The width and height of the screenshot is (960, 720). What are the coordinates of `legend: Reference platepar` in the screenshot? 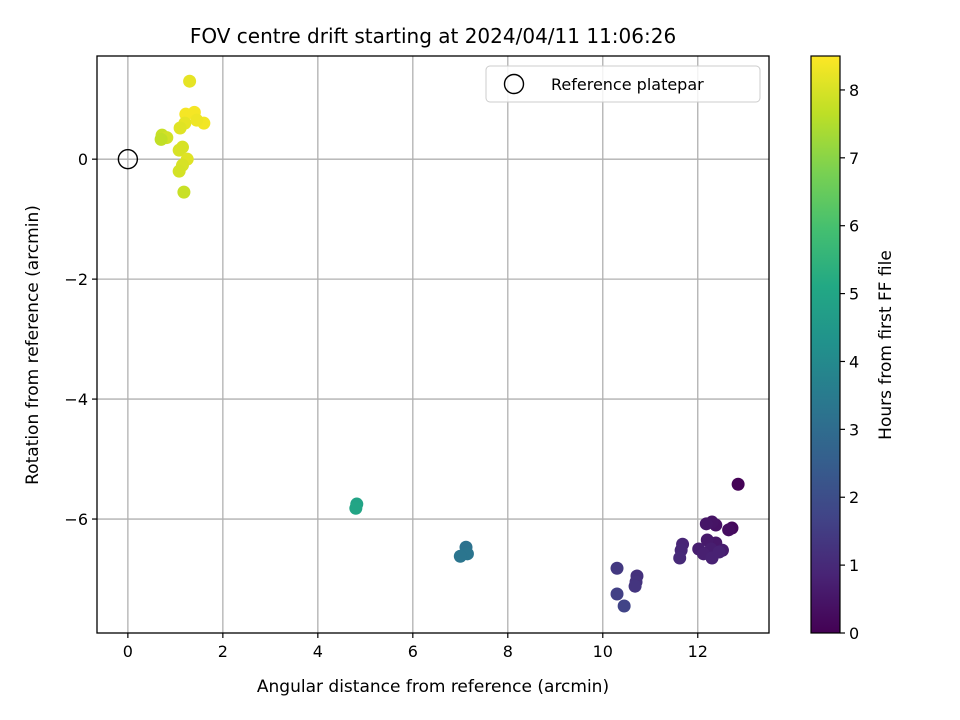 It's located at (623, 84).